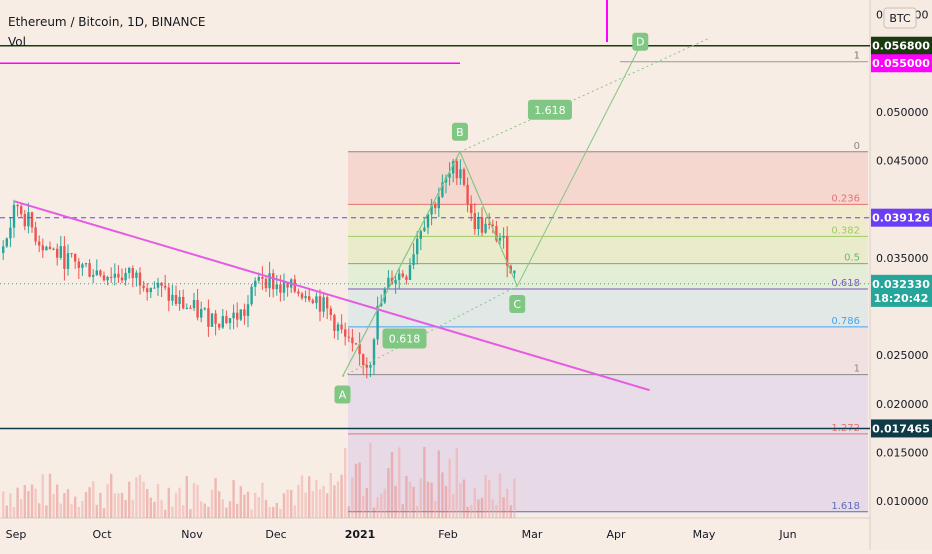  I want to click on pattern-point-label: D, so click(640, 42).